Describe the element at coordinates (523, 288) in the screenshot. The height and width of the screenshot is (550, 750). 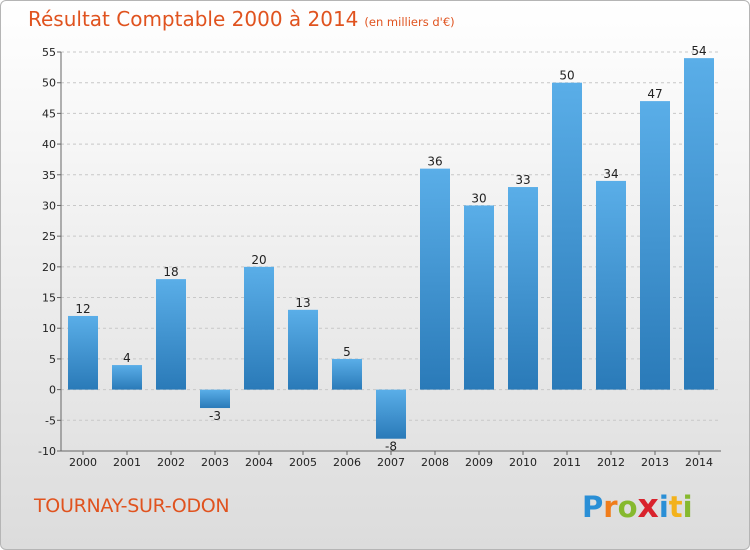
I see `bar-2010` at that location.